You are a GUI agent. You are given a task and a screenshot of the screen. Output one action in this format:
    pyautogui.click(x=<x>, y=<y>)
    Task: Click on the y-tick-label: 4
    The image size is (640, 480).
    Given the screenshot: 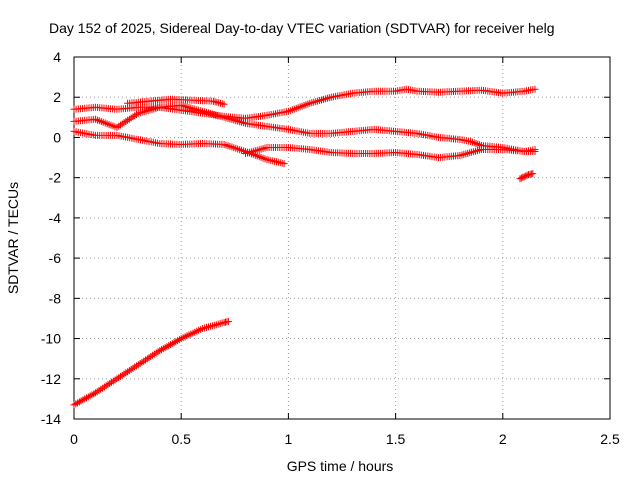 What is the action you would take?
    pyautogui.click(x=57, y=57)
    